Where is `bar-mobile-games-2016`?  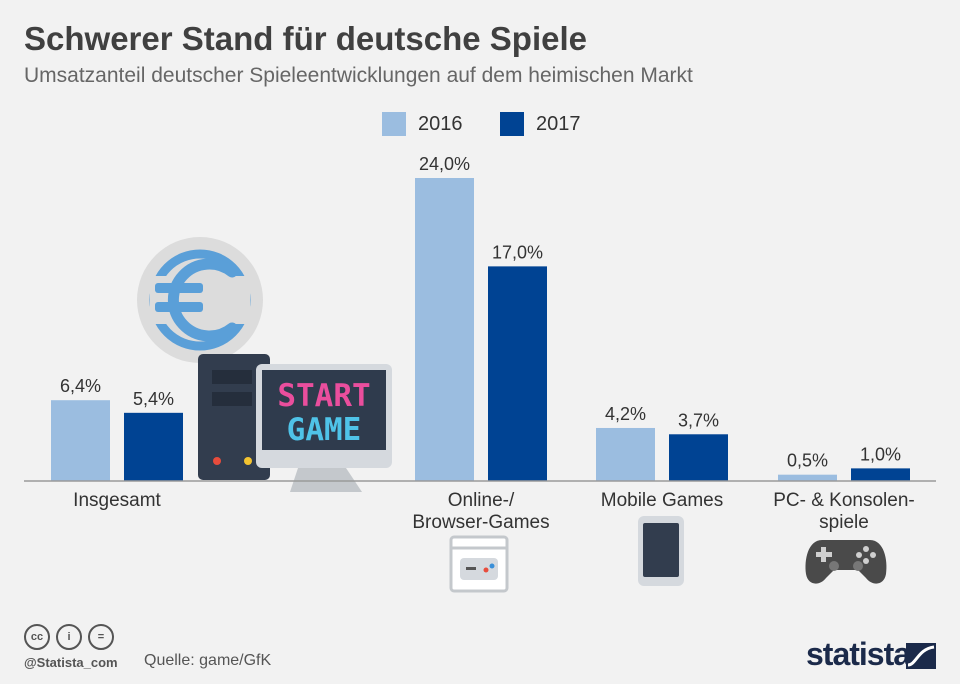
bar-mobile-games-2016 is located at coordinates (625, 454).